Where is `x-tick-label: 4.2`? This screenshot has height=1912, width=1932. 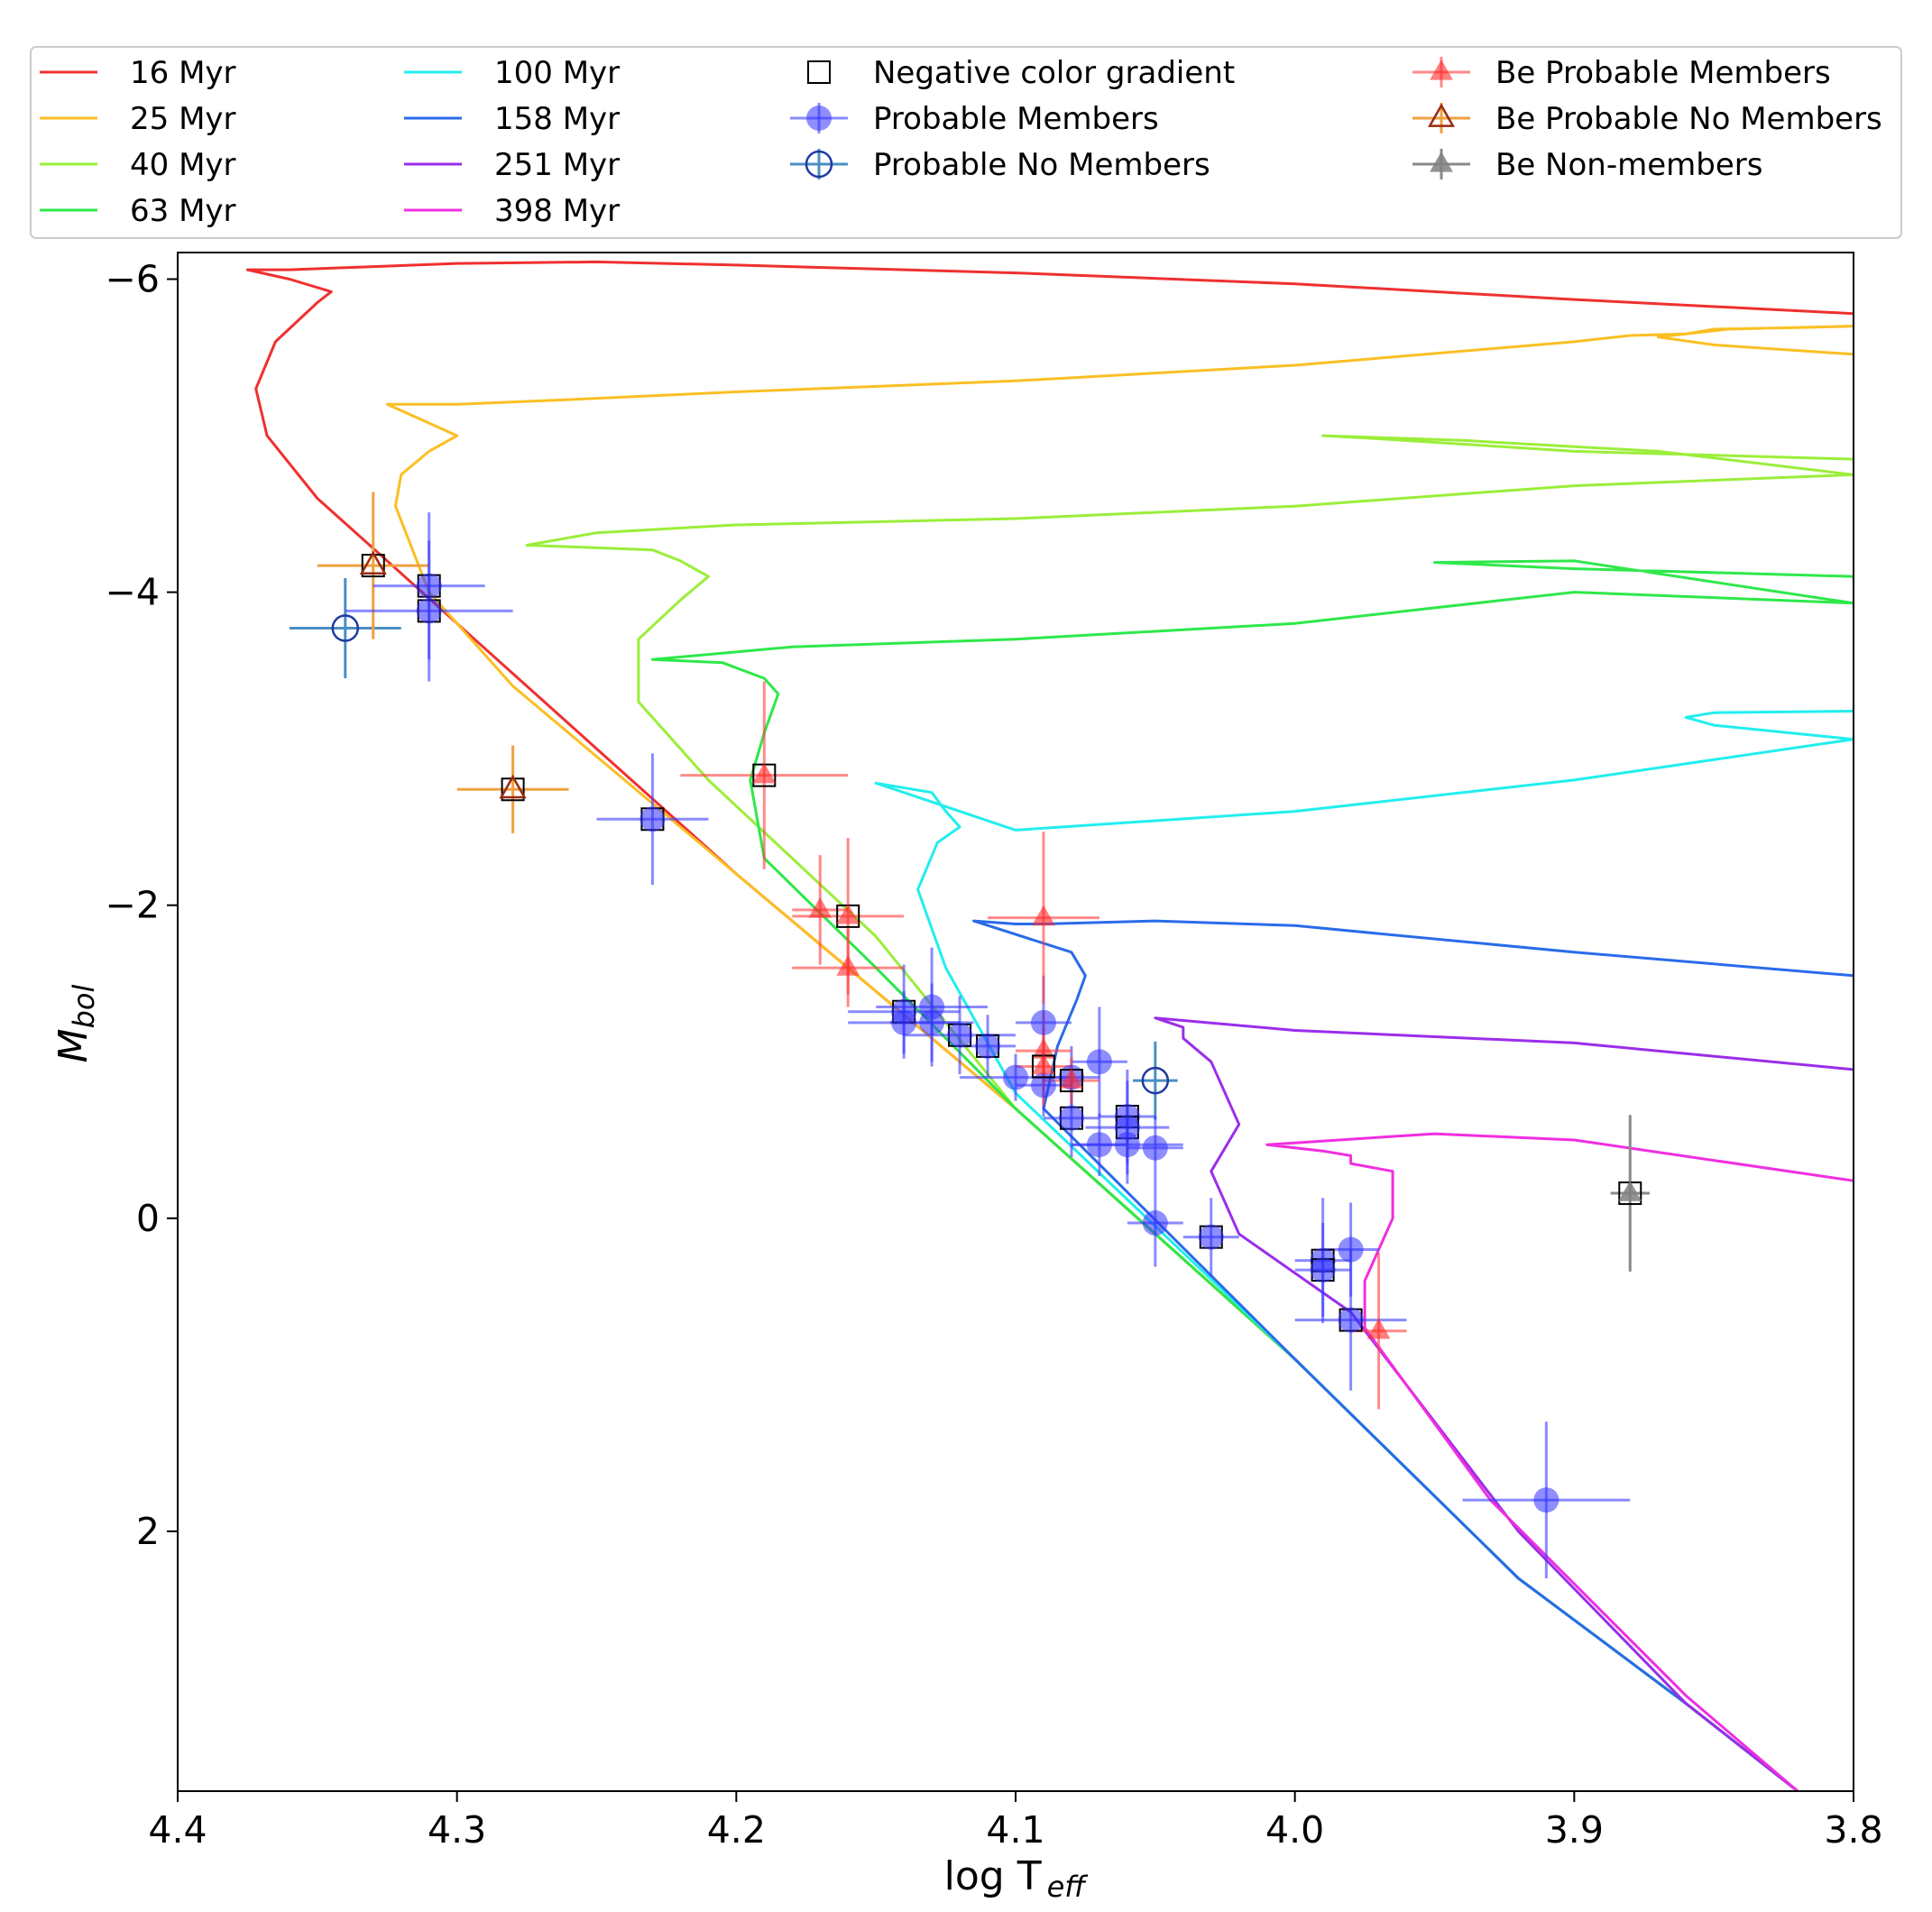 x-tick-label: 4.2 is located at coordinates (736, 1830).